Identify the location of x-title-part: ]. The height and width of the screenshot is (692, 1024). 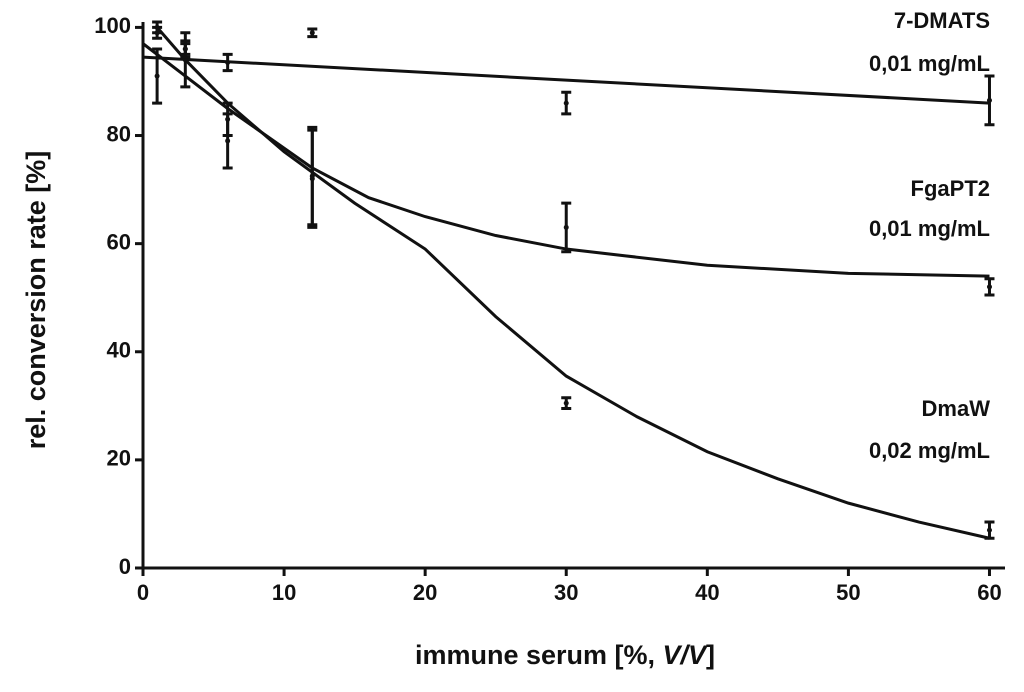
(710, 655).